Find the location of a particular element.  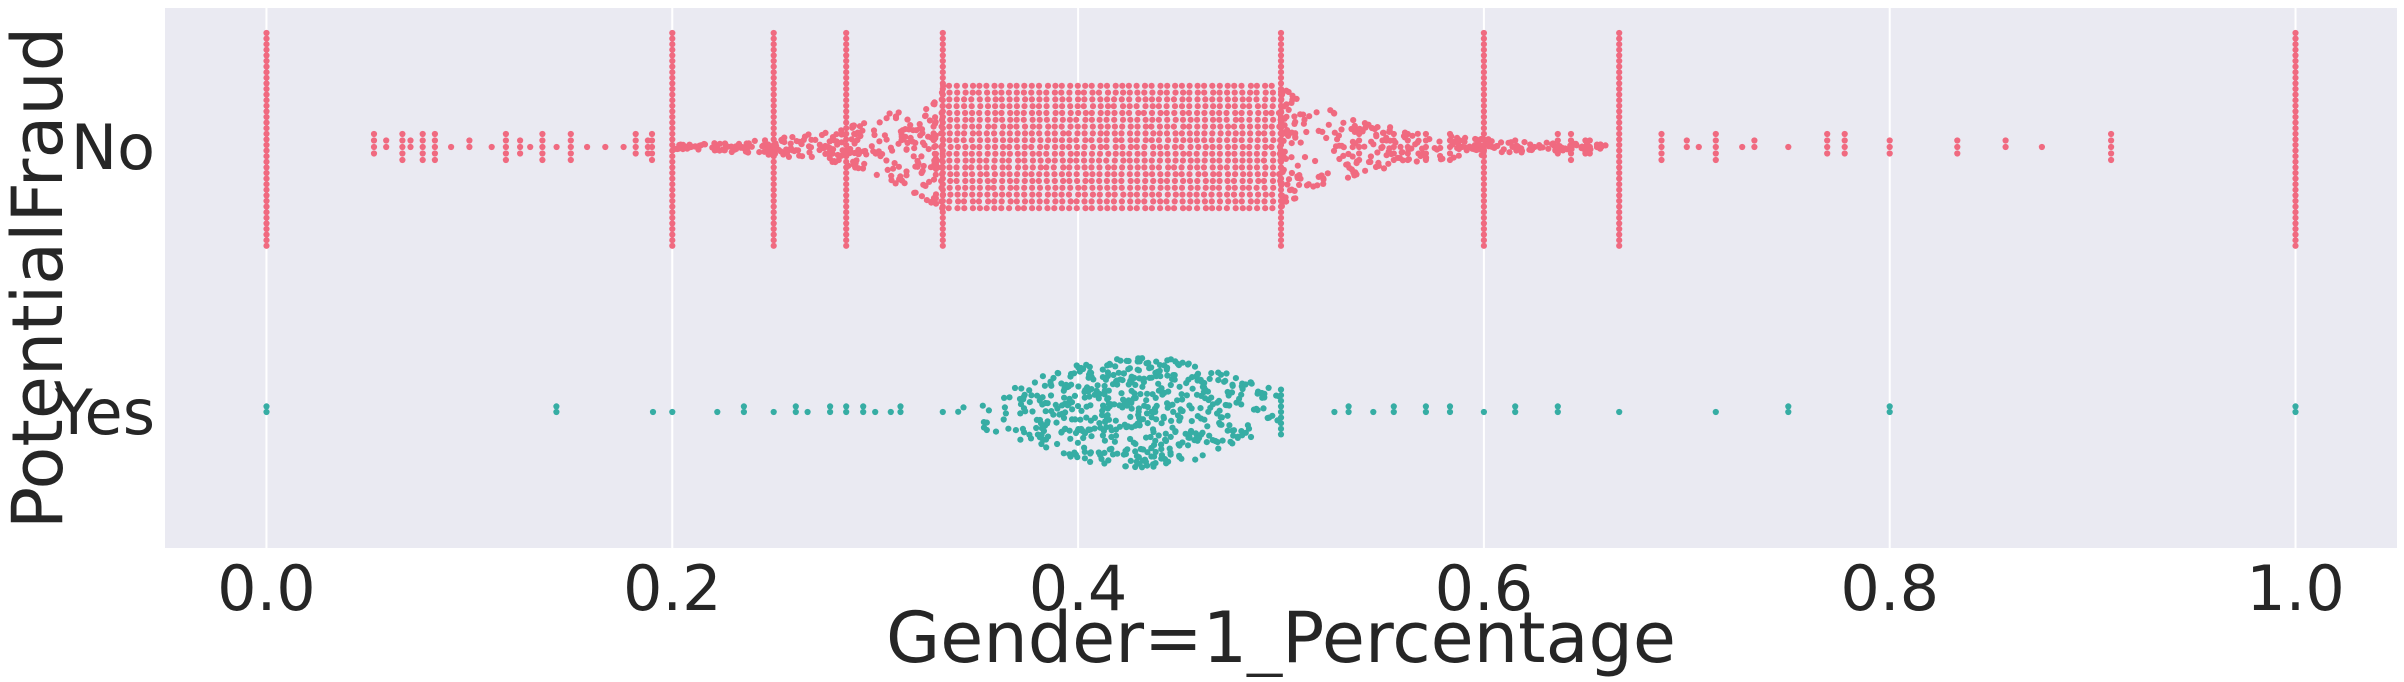

y-tick-label: No is located at coordinates (113, 147).